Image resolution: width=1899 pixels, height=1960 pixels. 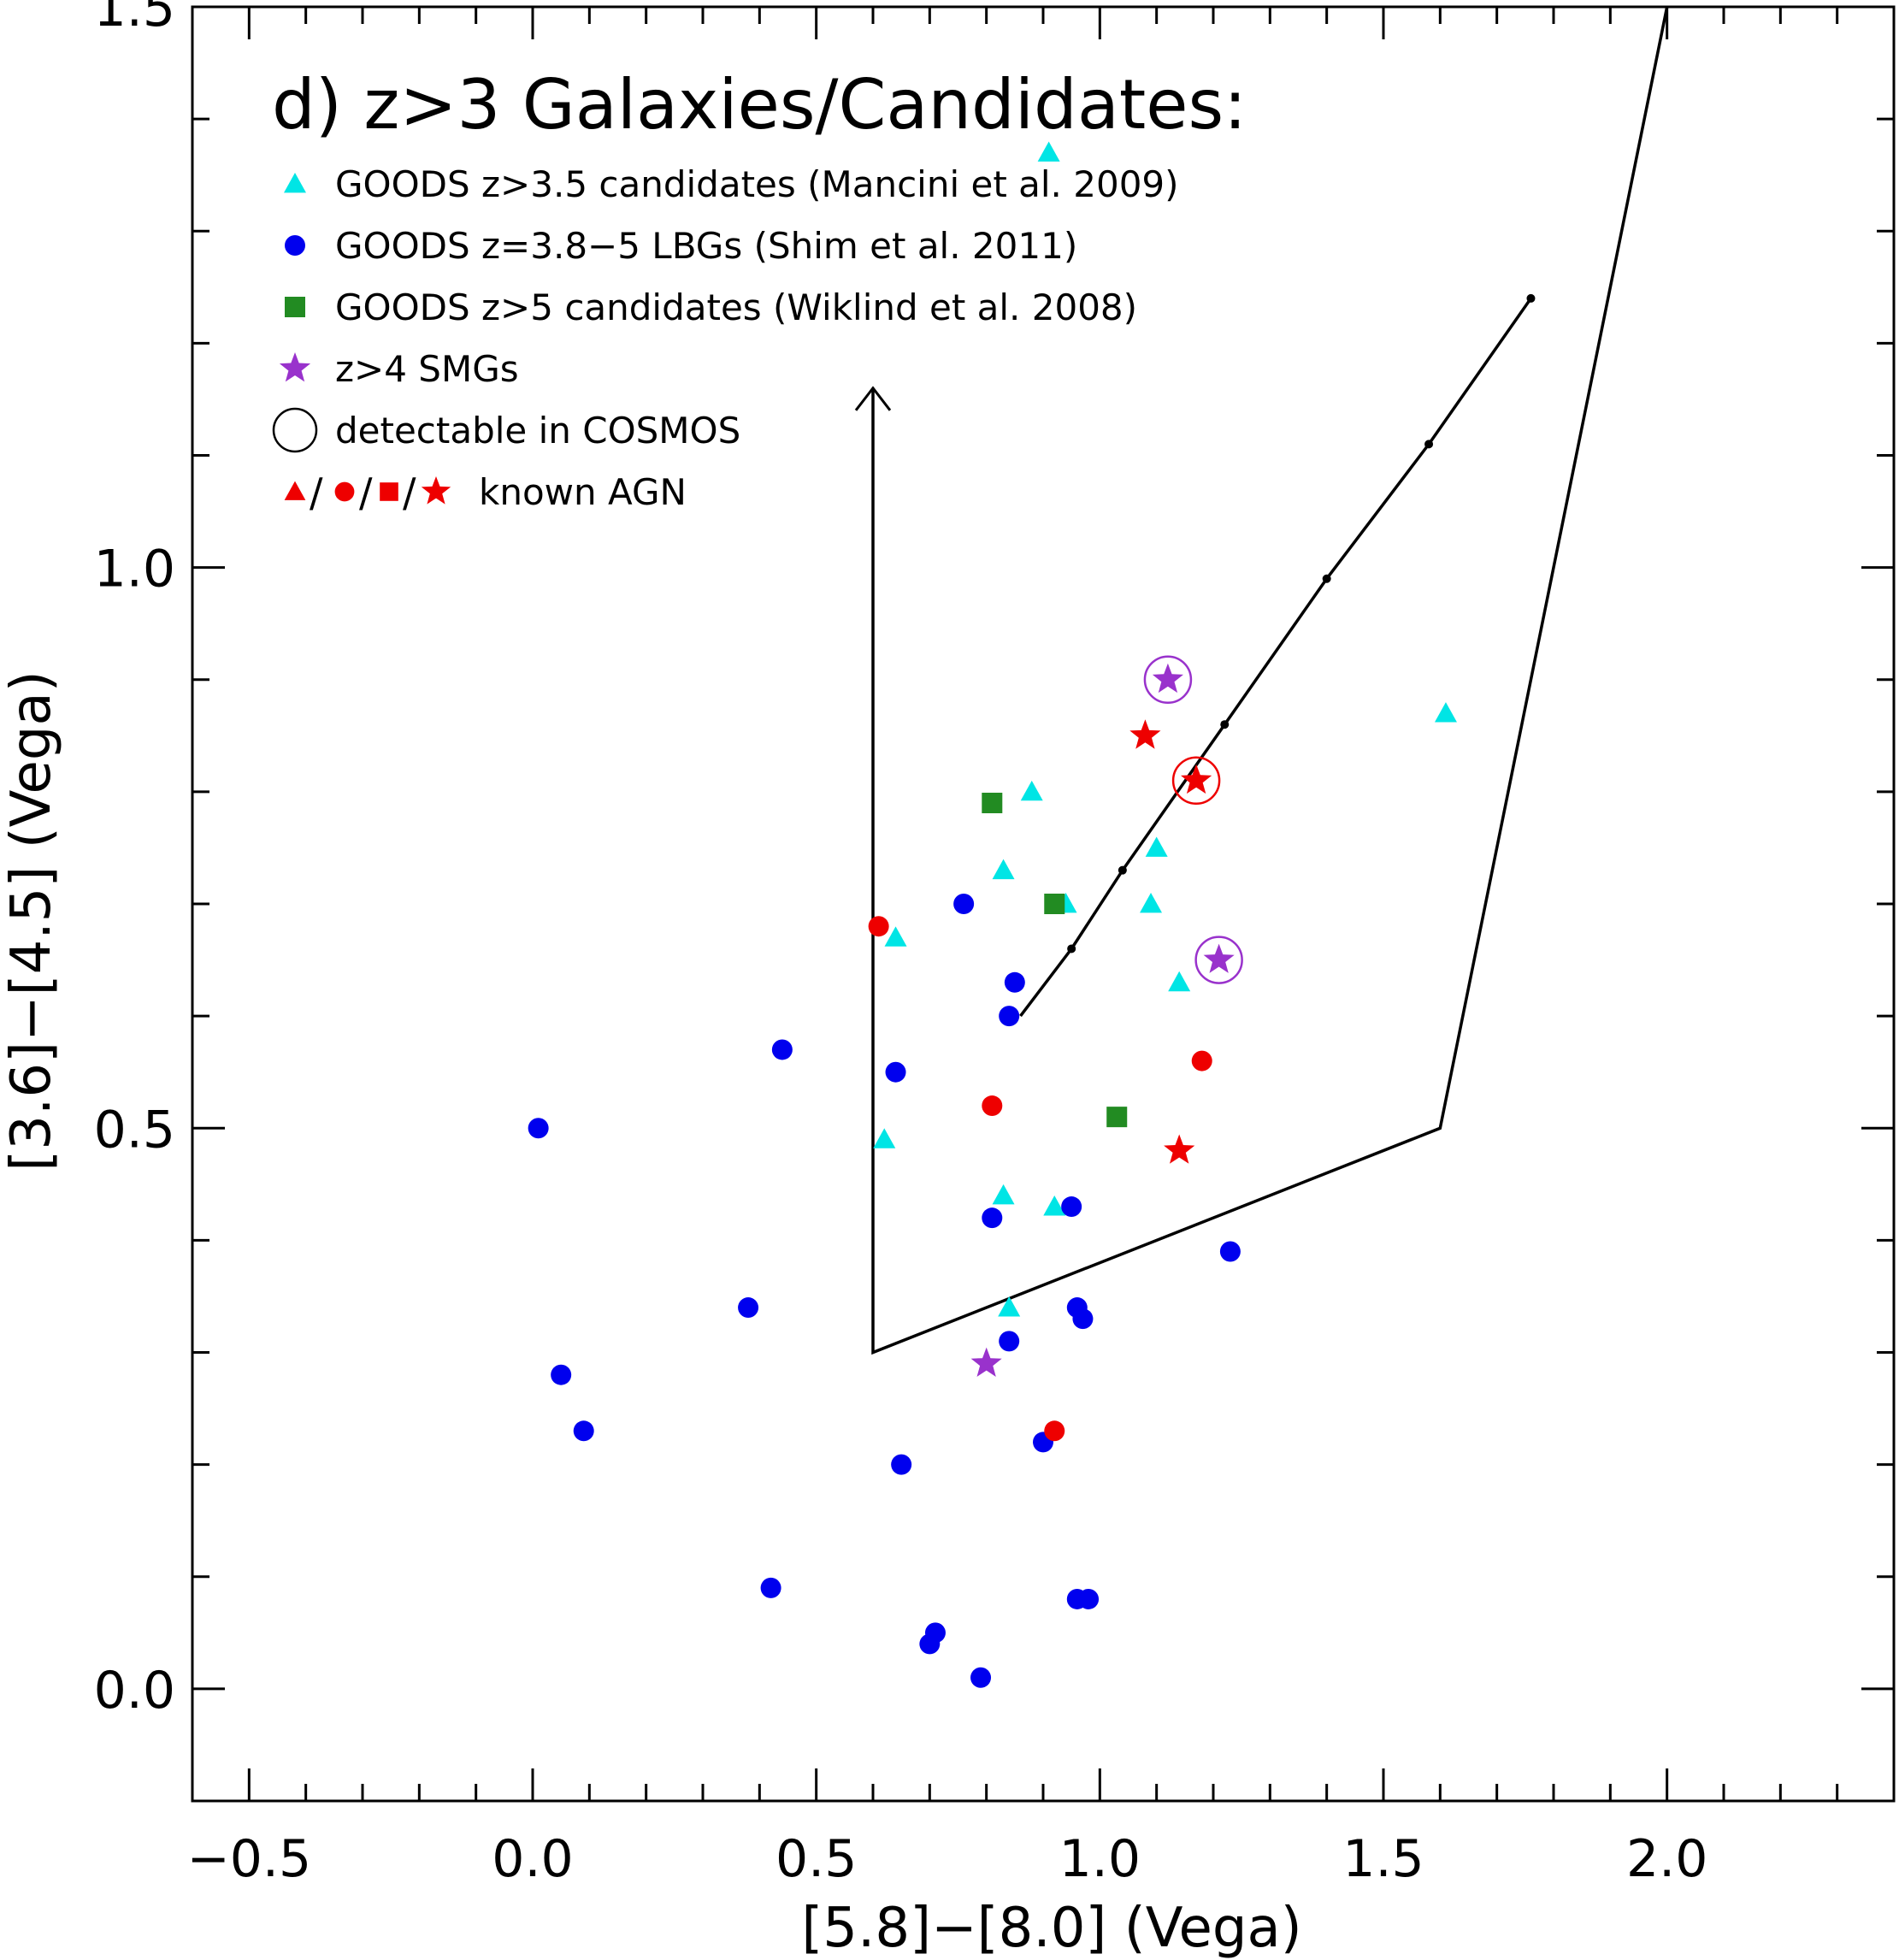 What do you see at coordinates (344, 492) in the screenshot?
I see `legend-agn-circle-icon` at bounding box center [344, 492].